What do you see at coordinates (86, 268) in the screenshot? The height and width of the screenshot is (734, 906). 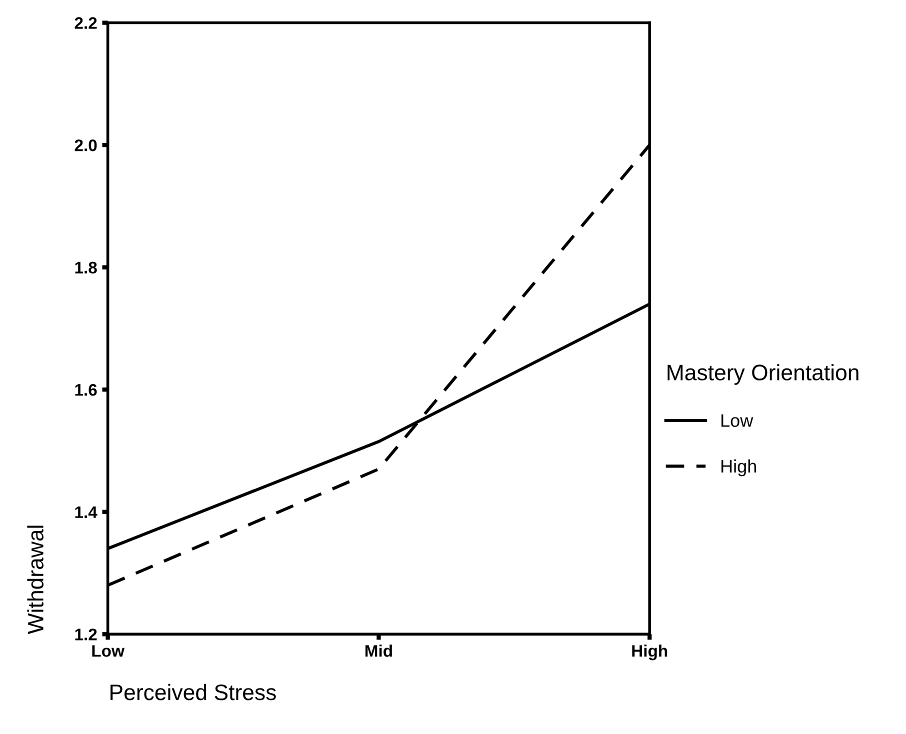 I see `y-tick-label: 1.8` at bounding box center [86, 268].